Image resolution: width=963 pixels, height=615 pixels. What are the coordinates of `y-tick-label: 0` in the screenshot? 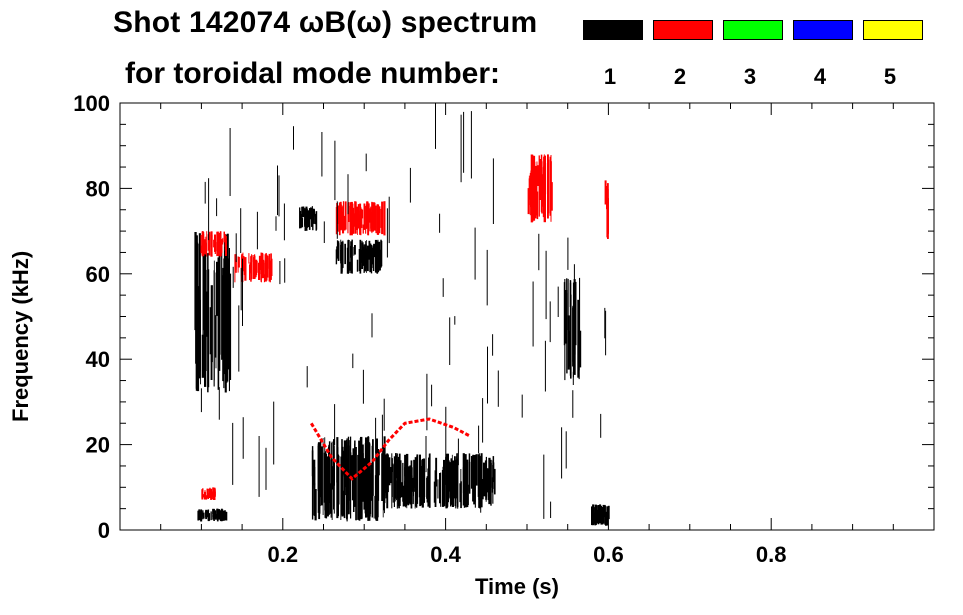 It's located at (104, 530).